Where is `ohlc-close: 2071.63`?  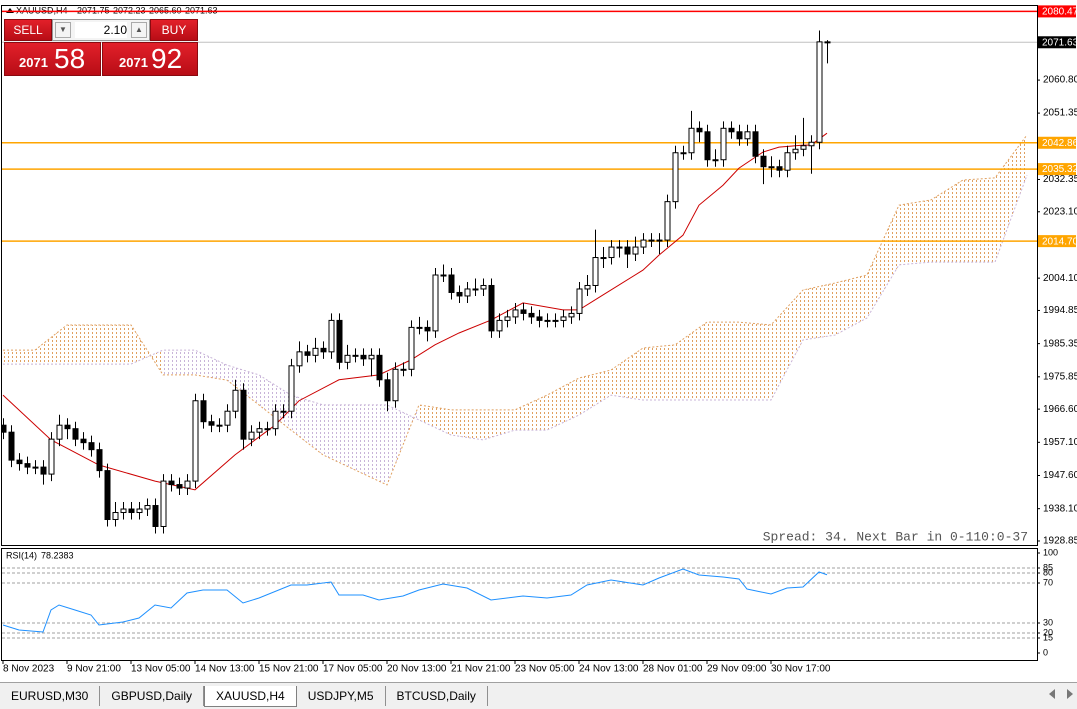 ohlc-close: 2071.63 is located at coordinates (201, 10).